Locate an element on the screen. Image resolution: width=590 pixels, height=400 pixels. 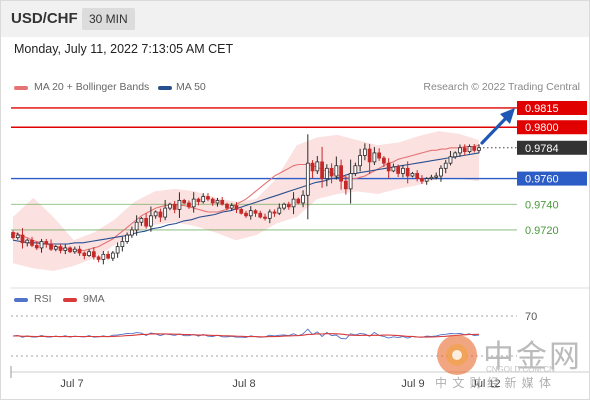
time-tick-label: Jul 12 is located at coordinates (485, 384).